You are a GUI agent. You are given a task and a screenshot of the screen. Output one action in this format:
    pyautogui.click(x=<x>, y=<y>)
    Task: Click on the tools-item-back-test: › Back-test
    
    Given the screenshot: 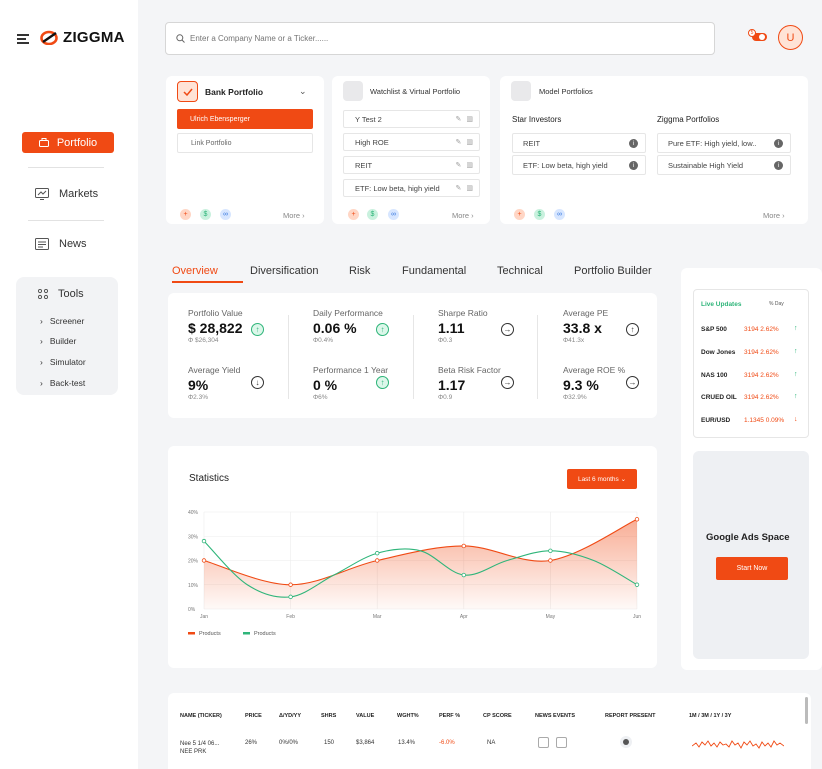 What is the action you would take?
    pyautogui.click(x=62, y=383)
    